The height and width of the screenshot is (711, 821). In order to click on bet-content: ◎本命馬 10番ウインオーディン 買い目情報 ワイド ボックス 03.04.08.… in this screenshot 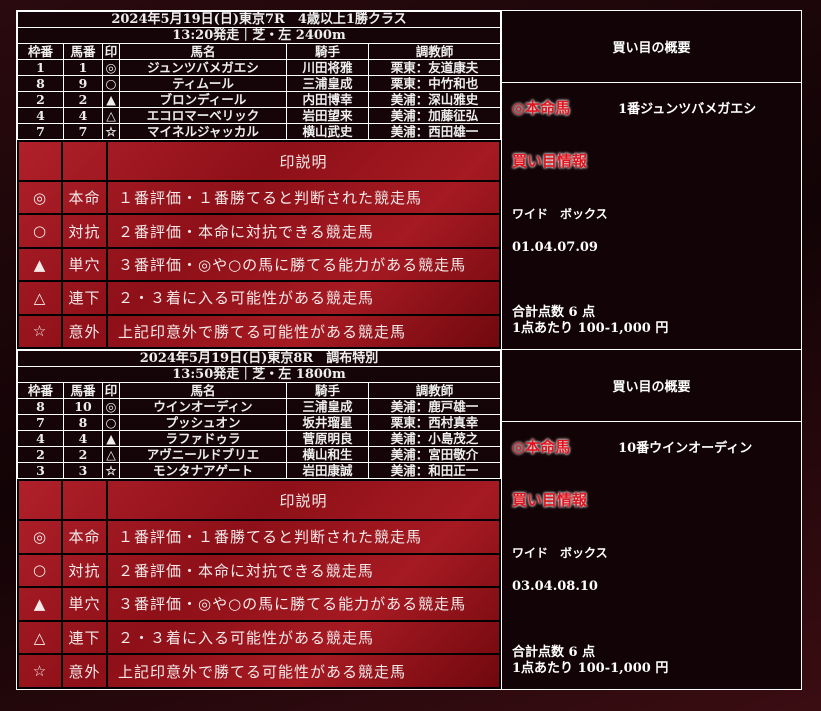, I will do `click(651, 555)`.